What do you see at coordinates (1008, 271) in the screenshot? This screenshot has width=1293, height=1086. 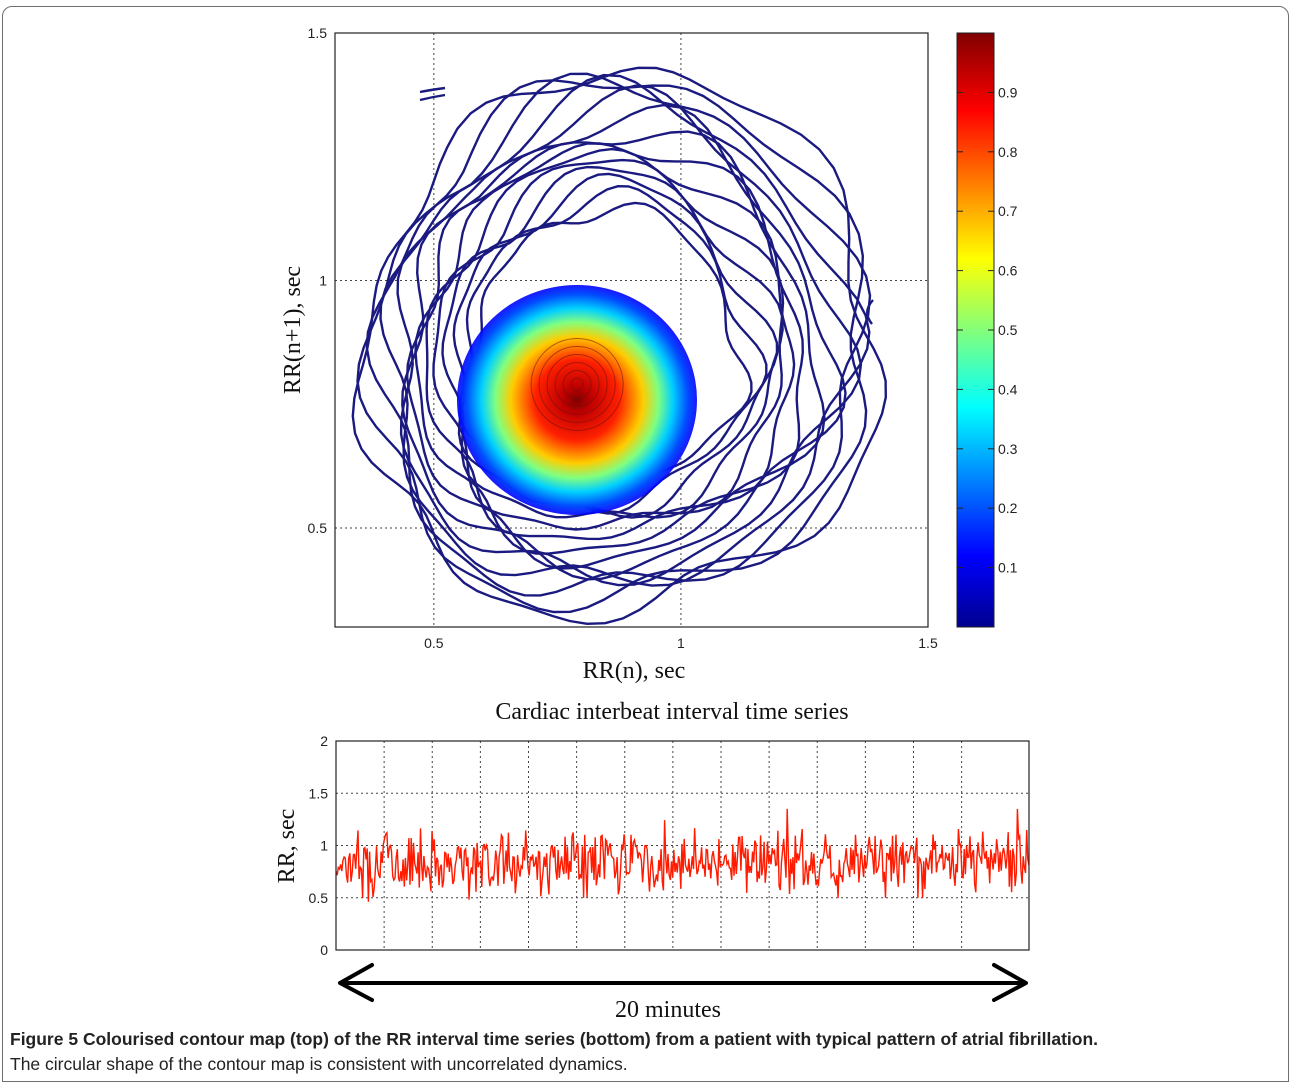 I see `colorbar-tick-label: 0.6` at bounding box center [1008, 271].